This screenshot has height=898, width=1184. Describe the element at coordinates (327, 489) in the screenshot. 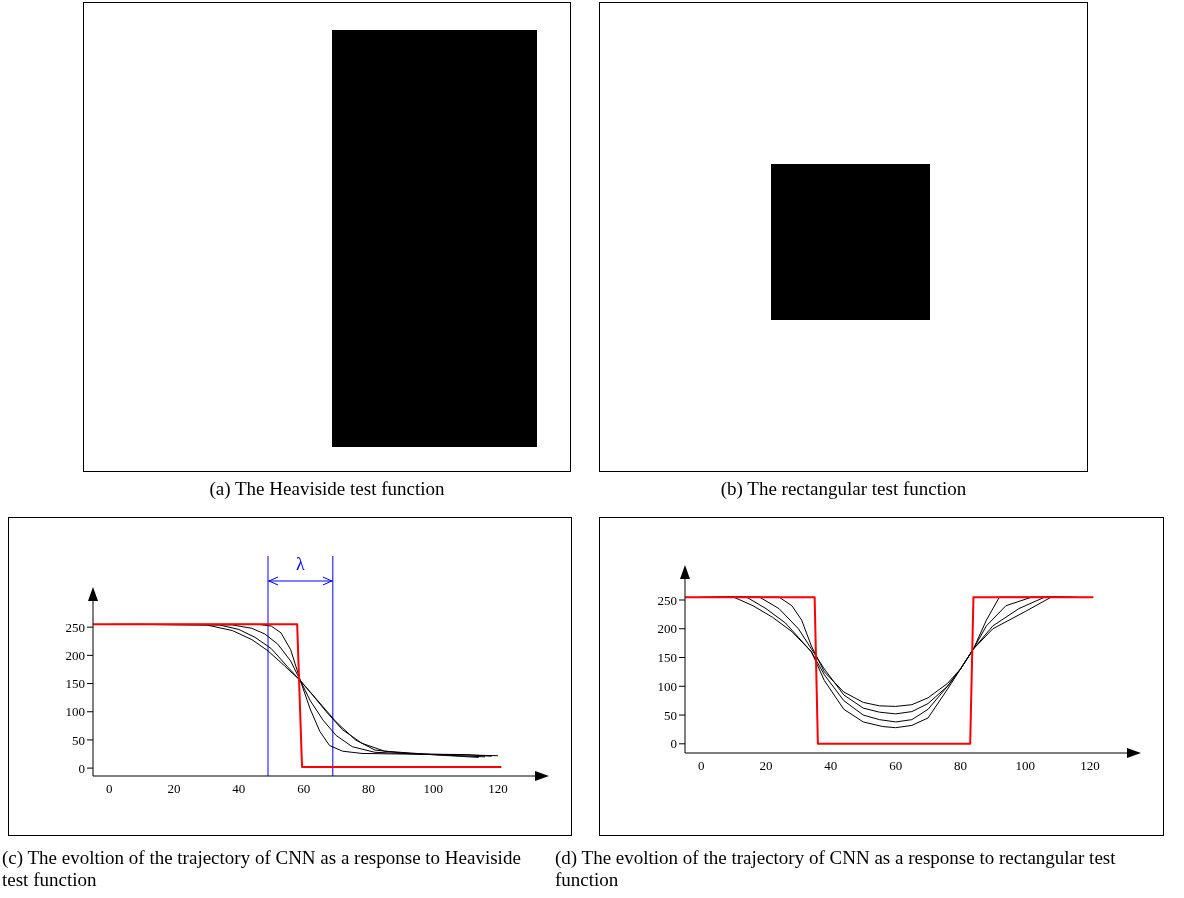

I see `text: (a) The Heaviside test function` at that location.